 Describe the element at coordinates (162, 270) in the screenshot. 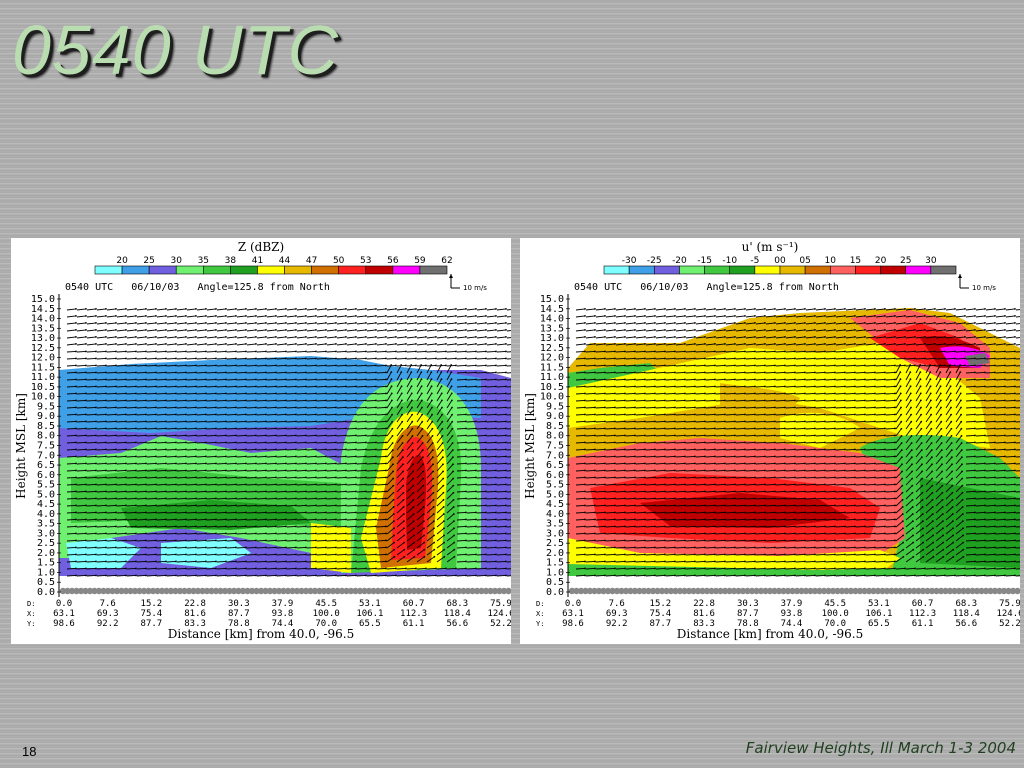

I see `colorbar-swatch` at that location.